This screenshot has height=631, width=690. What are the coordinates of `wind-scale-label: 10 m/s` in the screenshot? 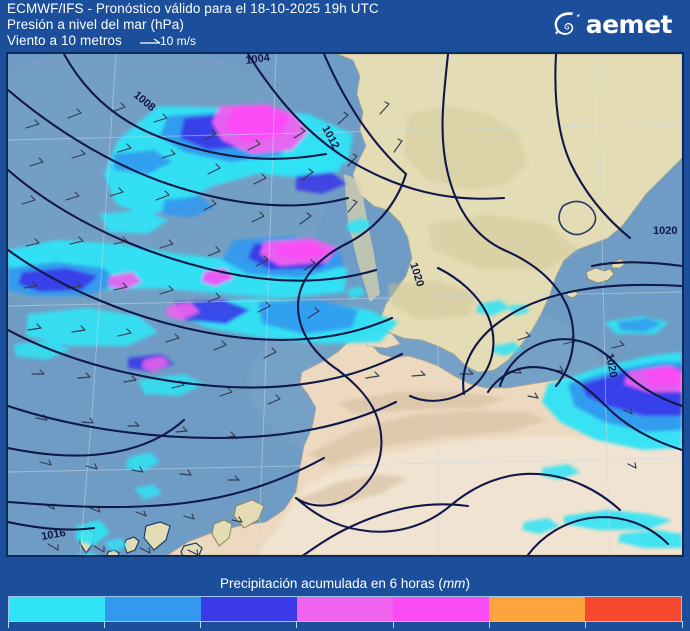 It's located at (178, 41).